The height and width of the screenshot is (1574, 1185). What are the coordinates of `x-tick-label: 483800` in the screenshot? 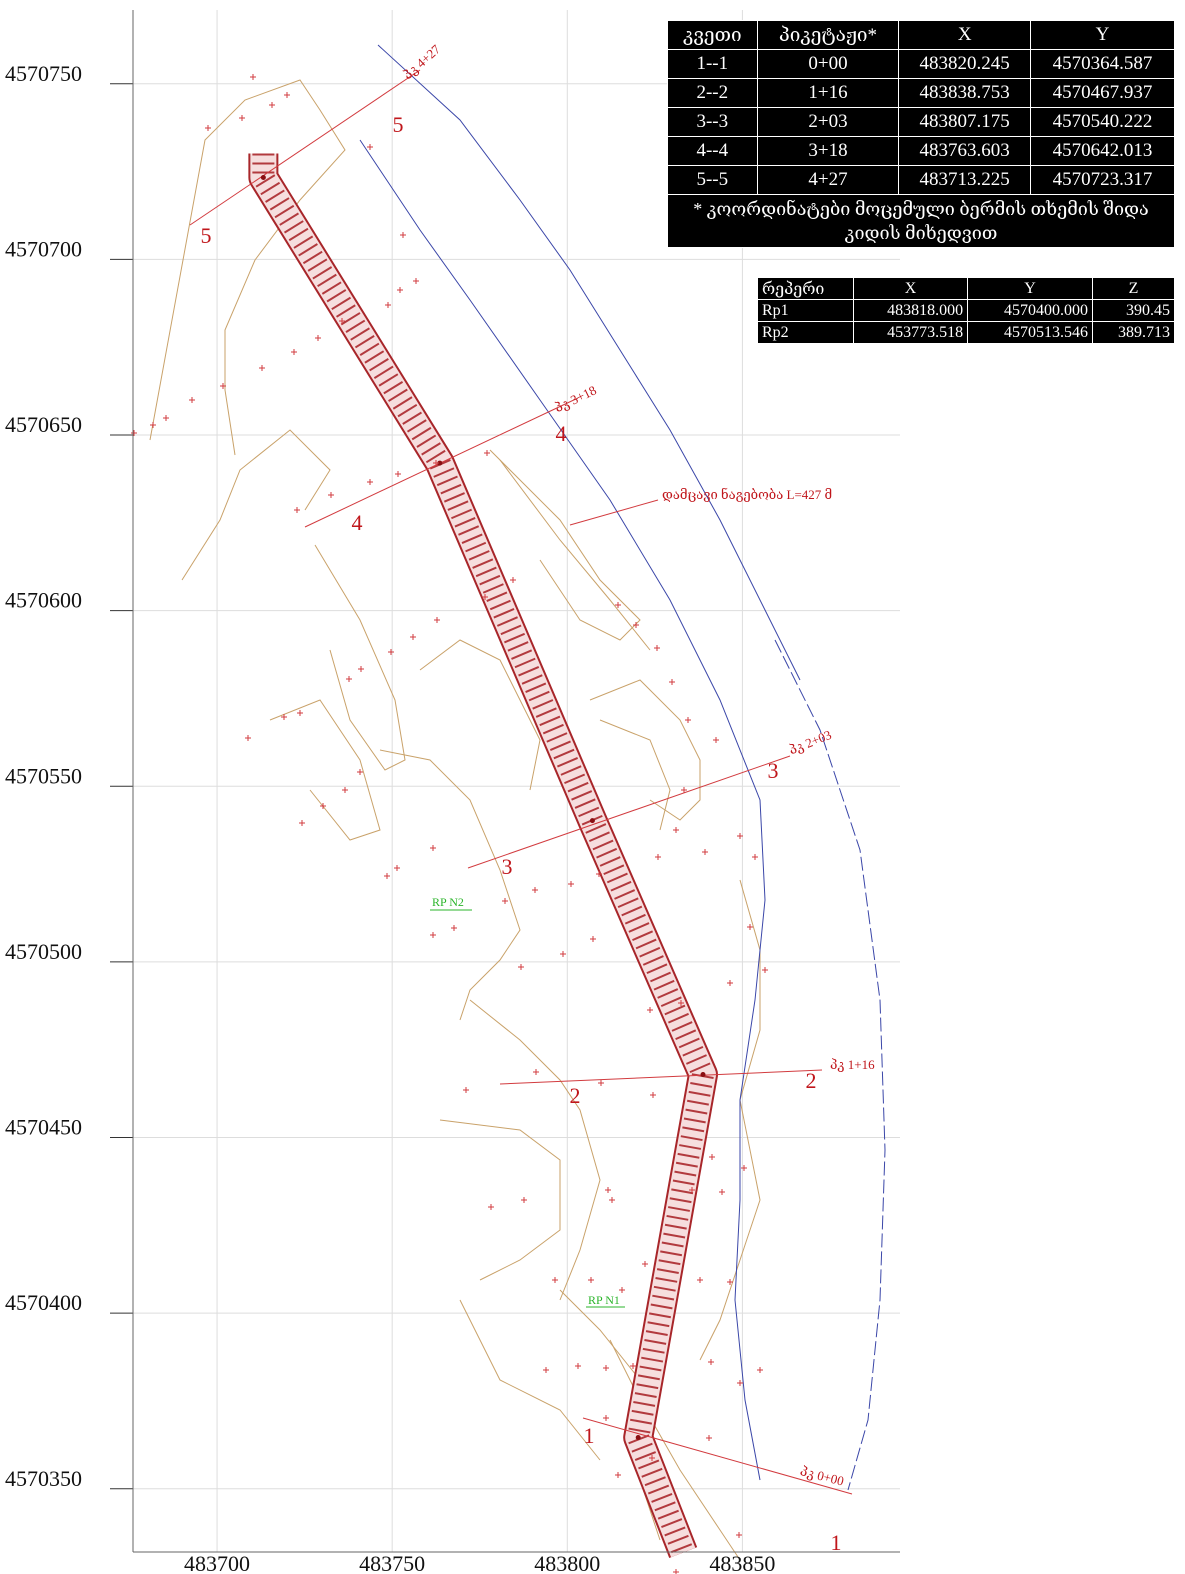 It's located at (567, 1562).